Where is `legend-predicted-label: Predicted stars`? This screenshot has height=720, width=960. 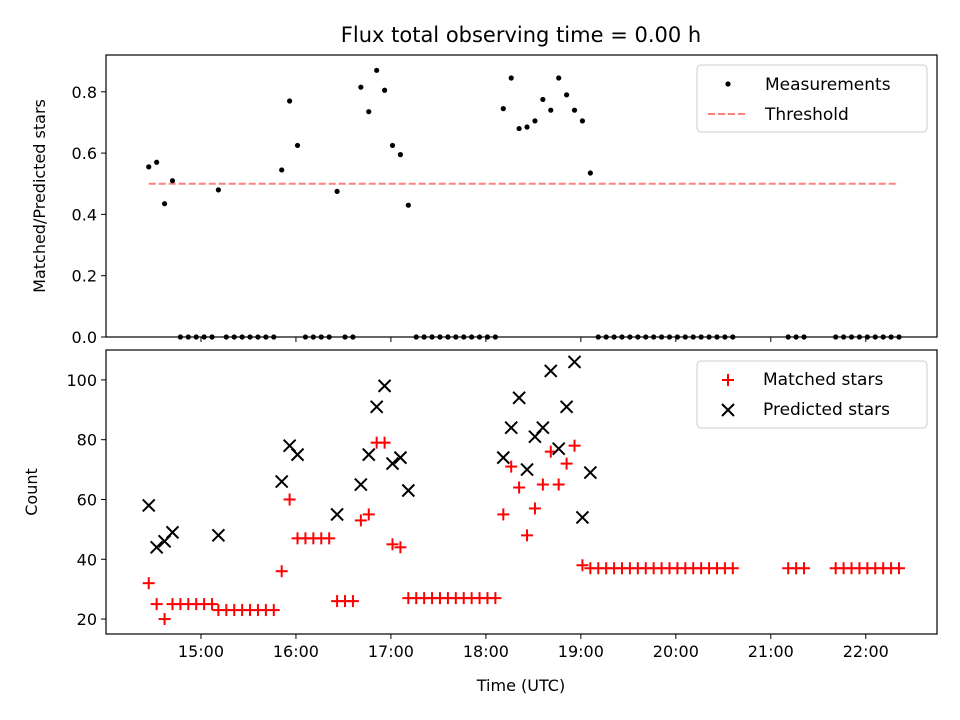
legend-predicted-label: Predicted stars is located at coordinates (826, 410).